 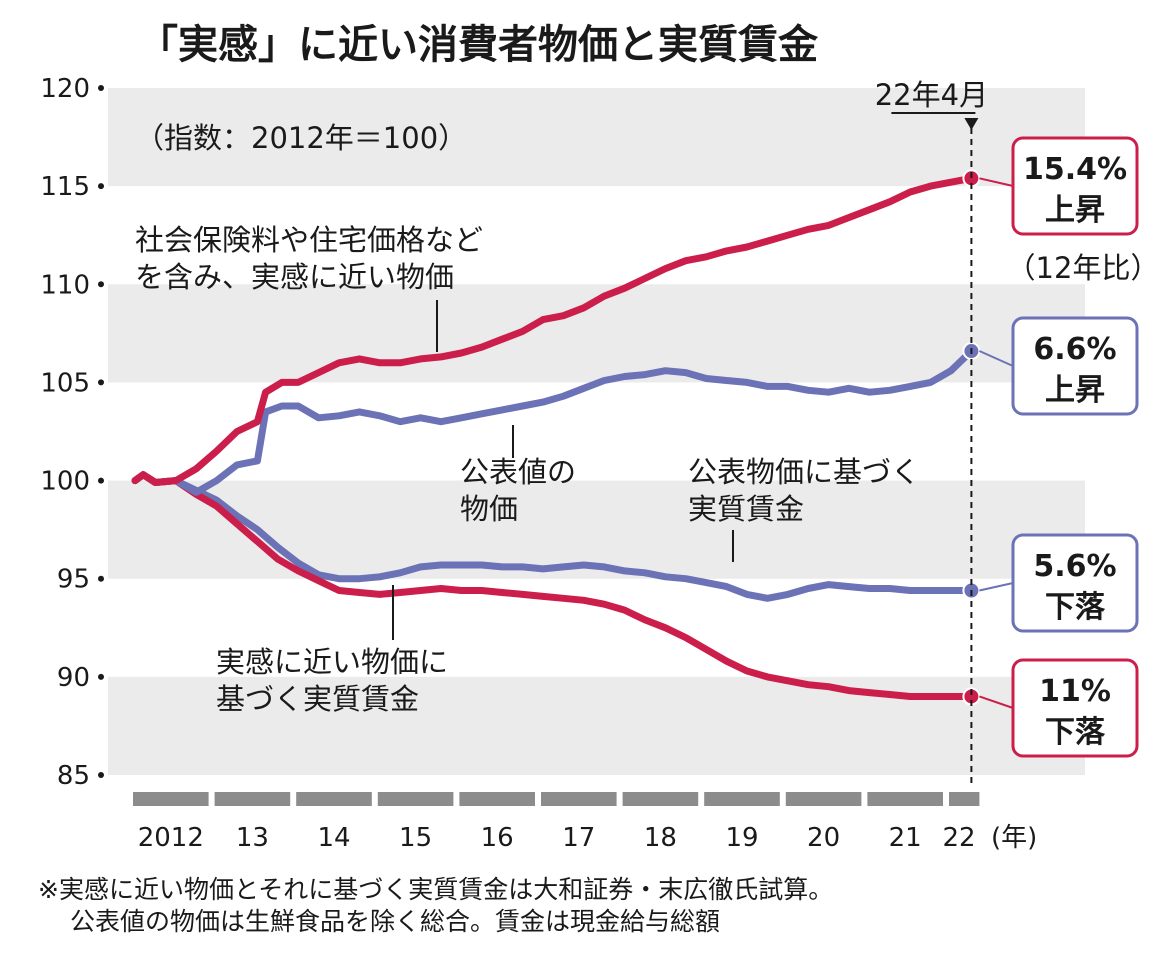 What do you see at coordinates (804, 472) in the screenshot?
I see `annotation-text: 公表物価に基づく` at bounding box center [804, 472].